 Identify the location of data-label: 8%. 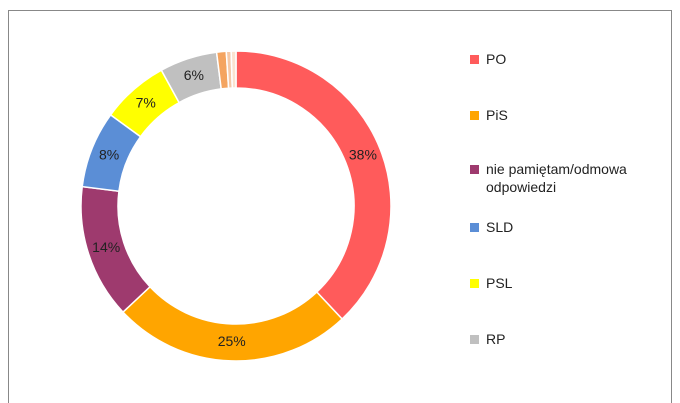
(109, 154).